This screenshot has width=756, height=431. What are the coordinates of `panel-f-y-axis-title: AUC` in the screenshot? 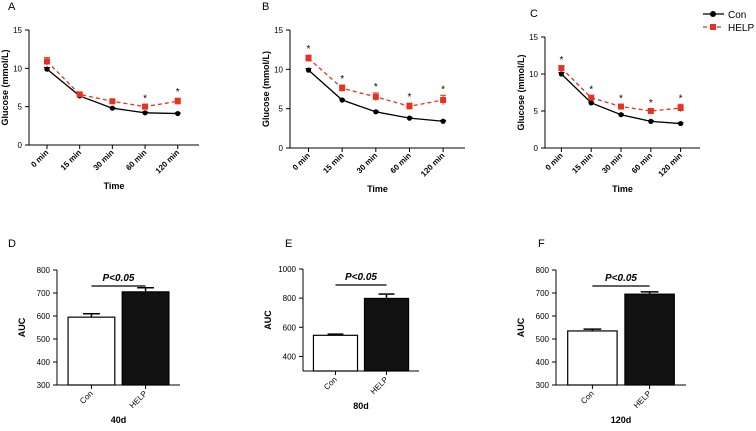 It's located at (521, 327).